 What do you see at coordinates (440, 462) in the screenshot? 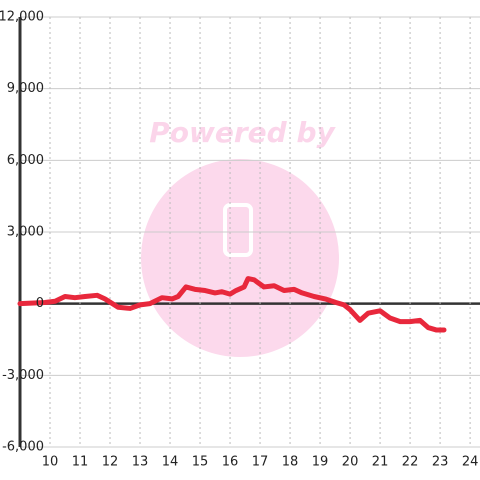
I see `x-tick-label: 23` at bounding box center [440, 462].